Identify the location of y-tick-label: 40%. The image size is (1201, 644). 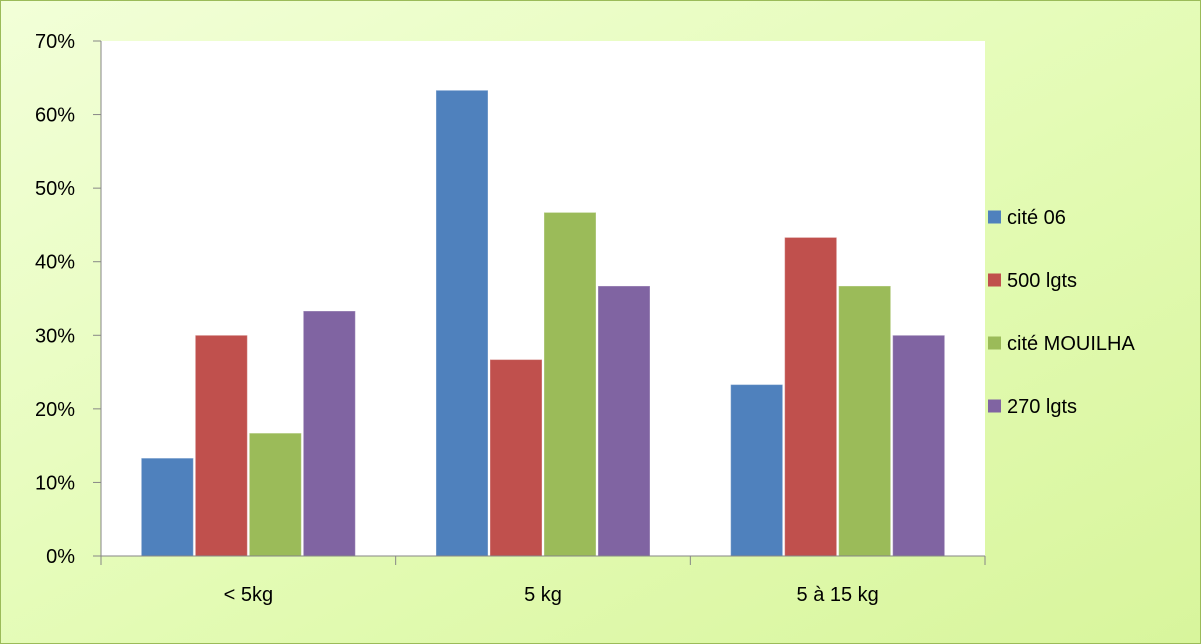
(55, 263).